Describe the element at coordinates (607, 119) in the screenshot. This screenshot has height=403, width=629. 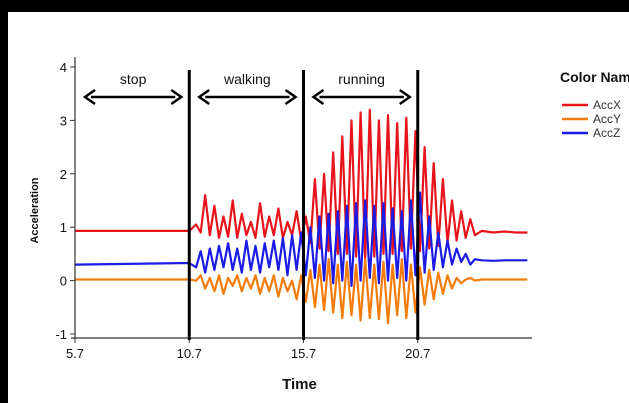
I see `legend-label-accy: AccY` at that location.